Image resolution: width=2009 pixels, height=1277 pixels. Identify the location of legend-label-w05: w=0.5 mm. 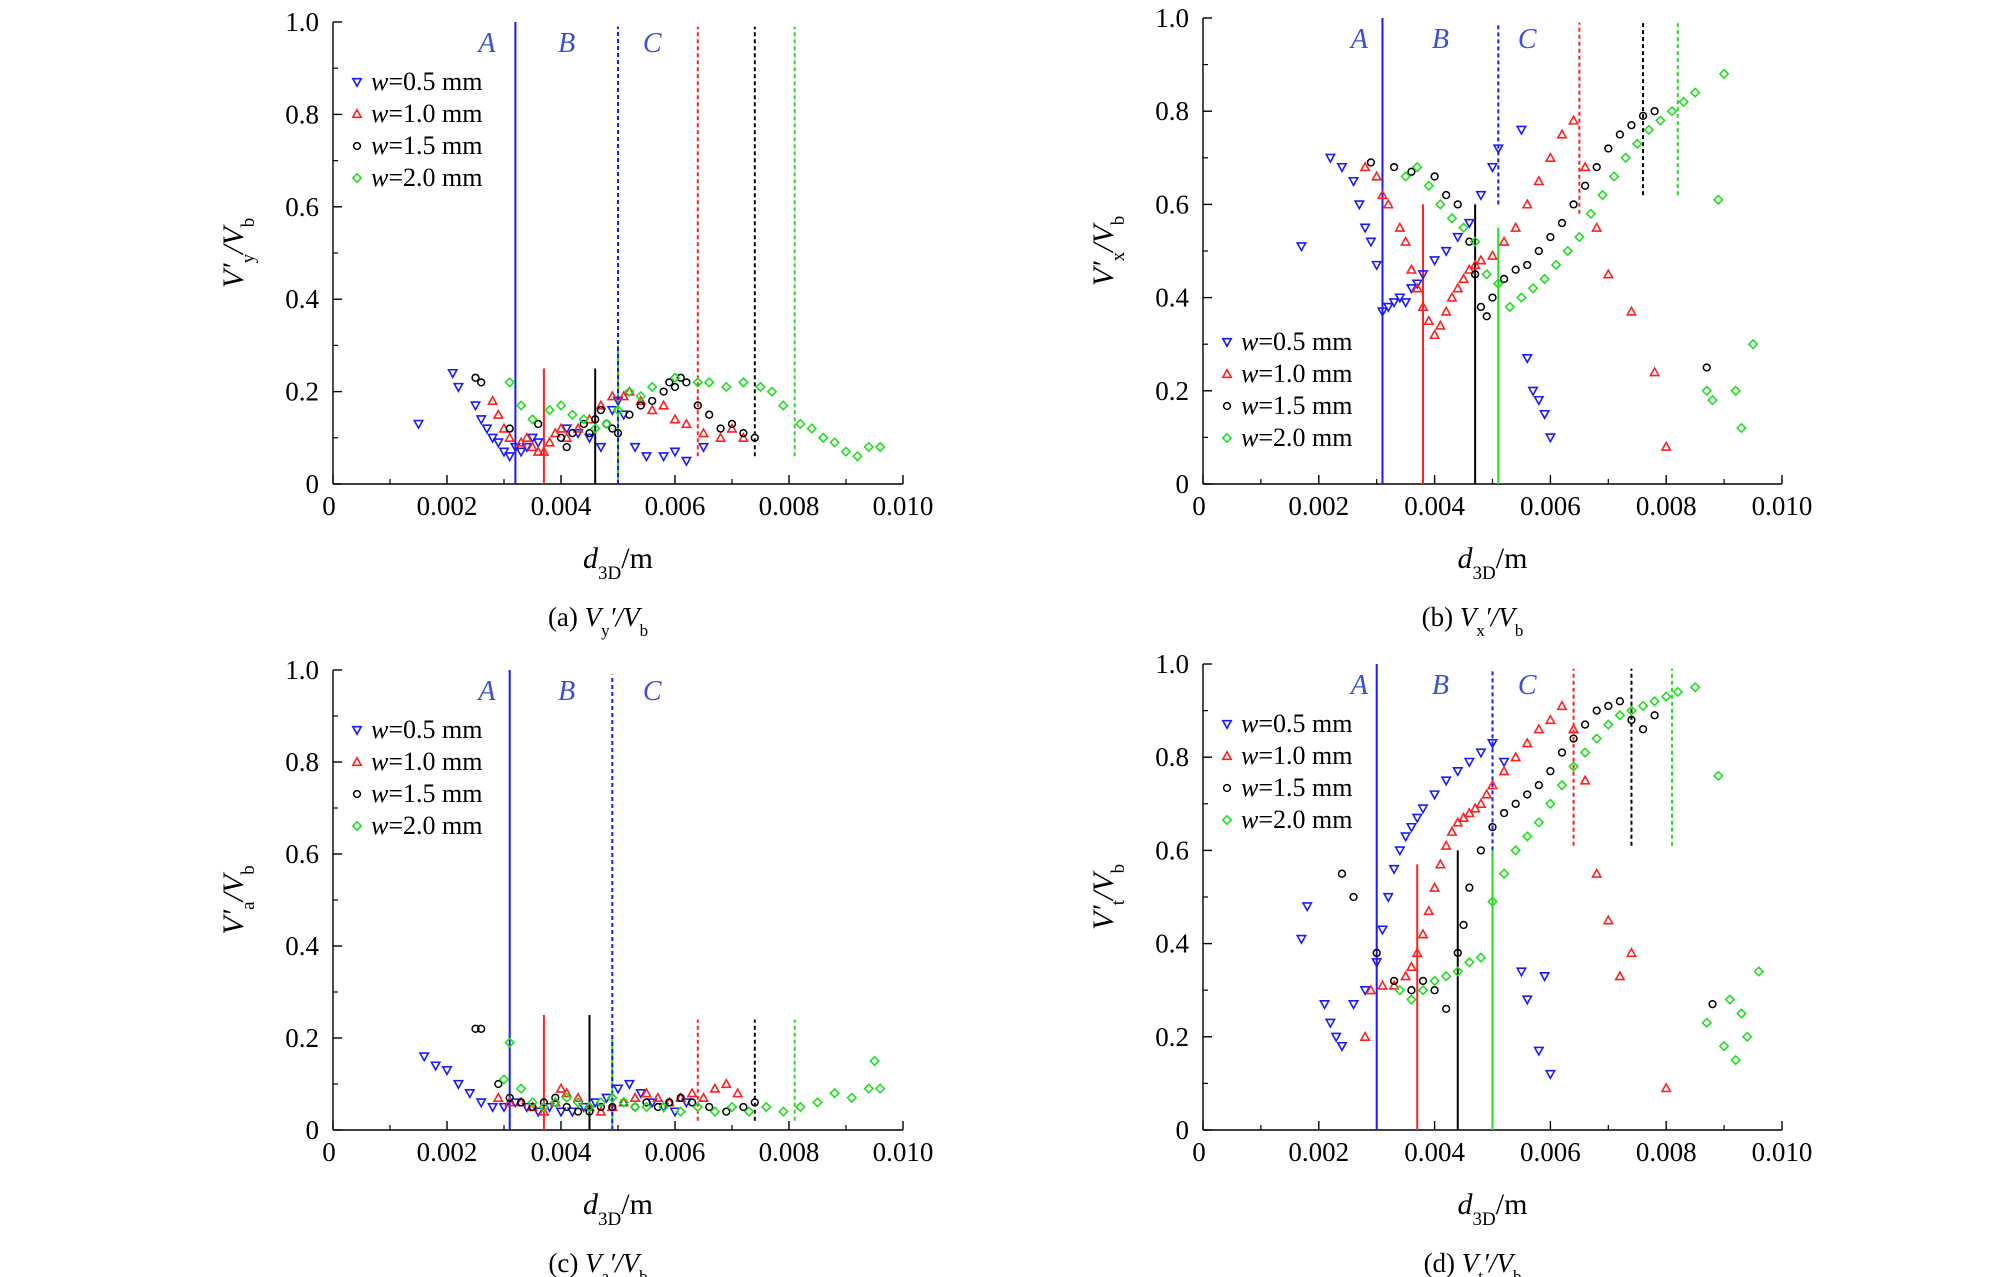
(1296, 723).